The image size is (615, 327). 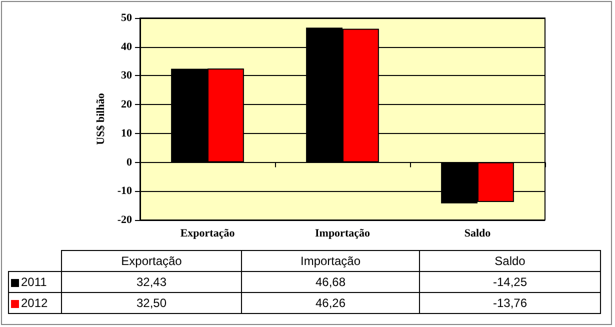 What do you see at coordinates (35, 282) in the screenshot?
I see `legend-label: 2011` at bounding box center [35, 282].